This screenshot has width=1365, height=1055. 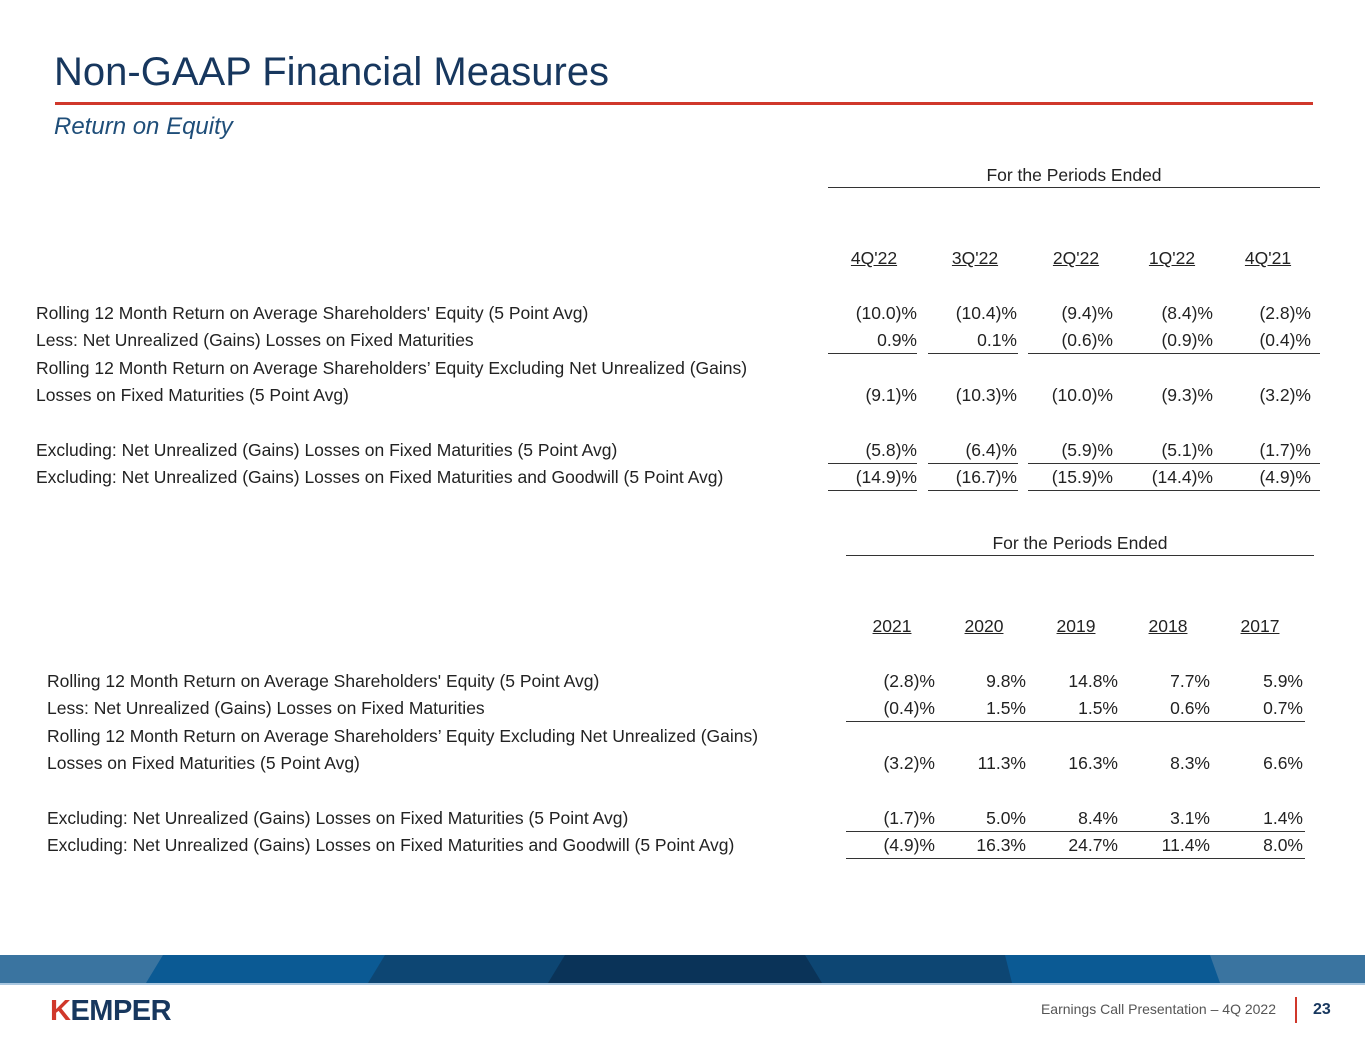 What do you see at coordinates (684, 103) in the screenshot?
I see `title-divider` at bounding box center [684, 103].